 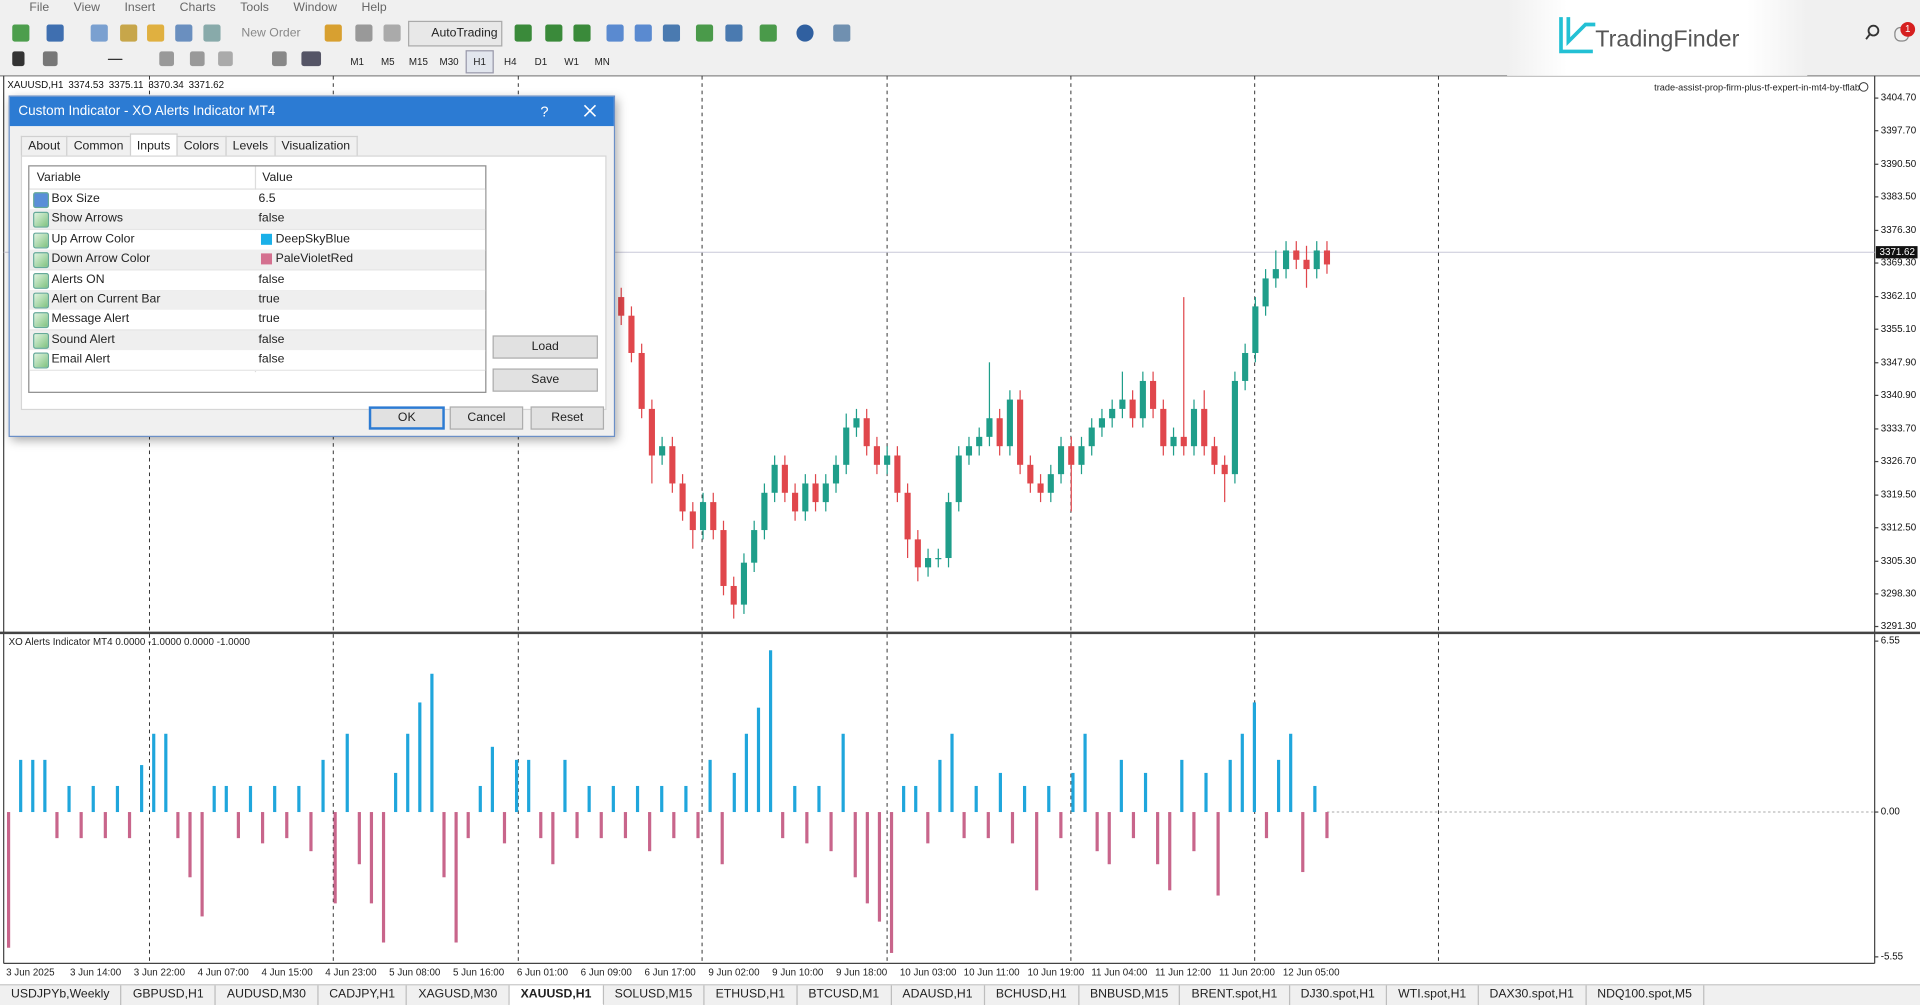 I want to click on timeframe-button: W1, so click(x=571, y=61).